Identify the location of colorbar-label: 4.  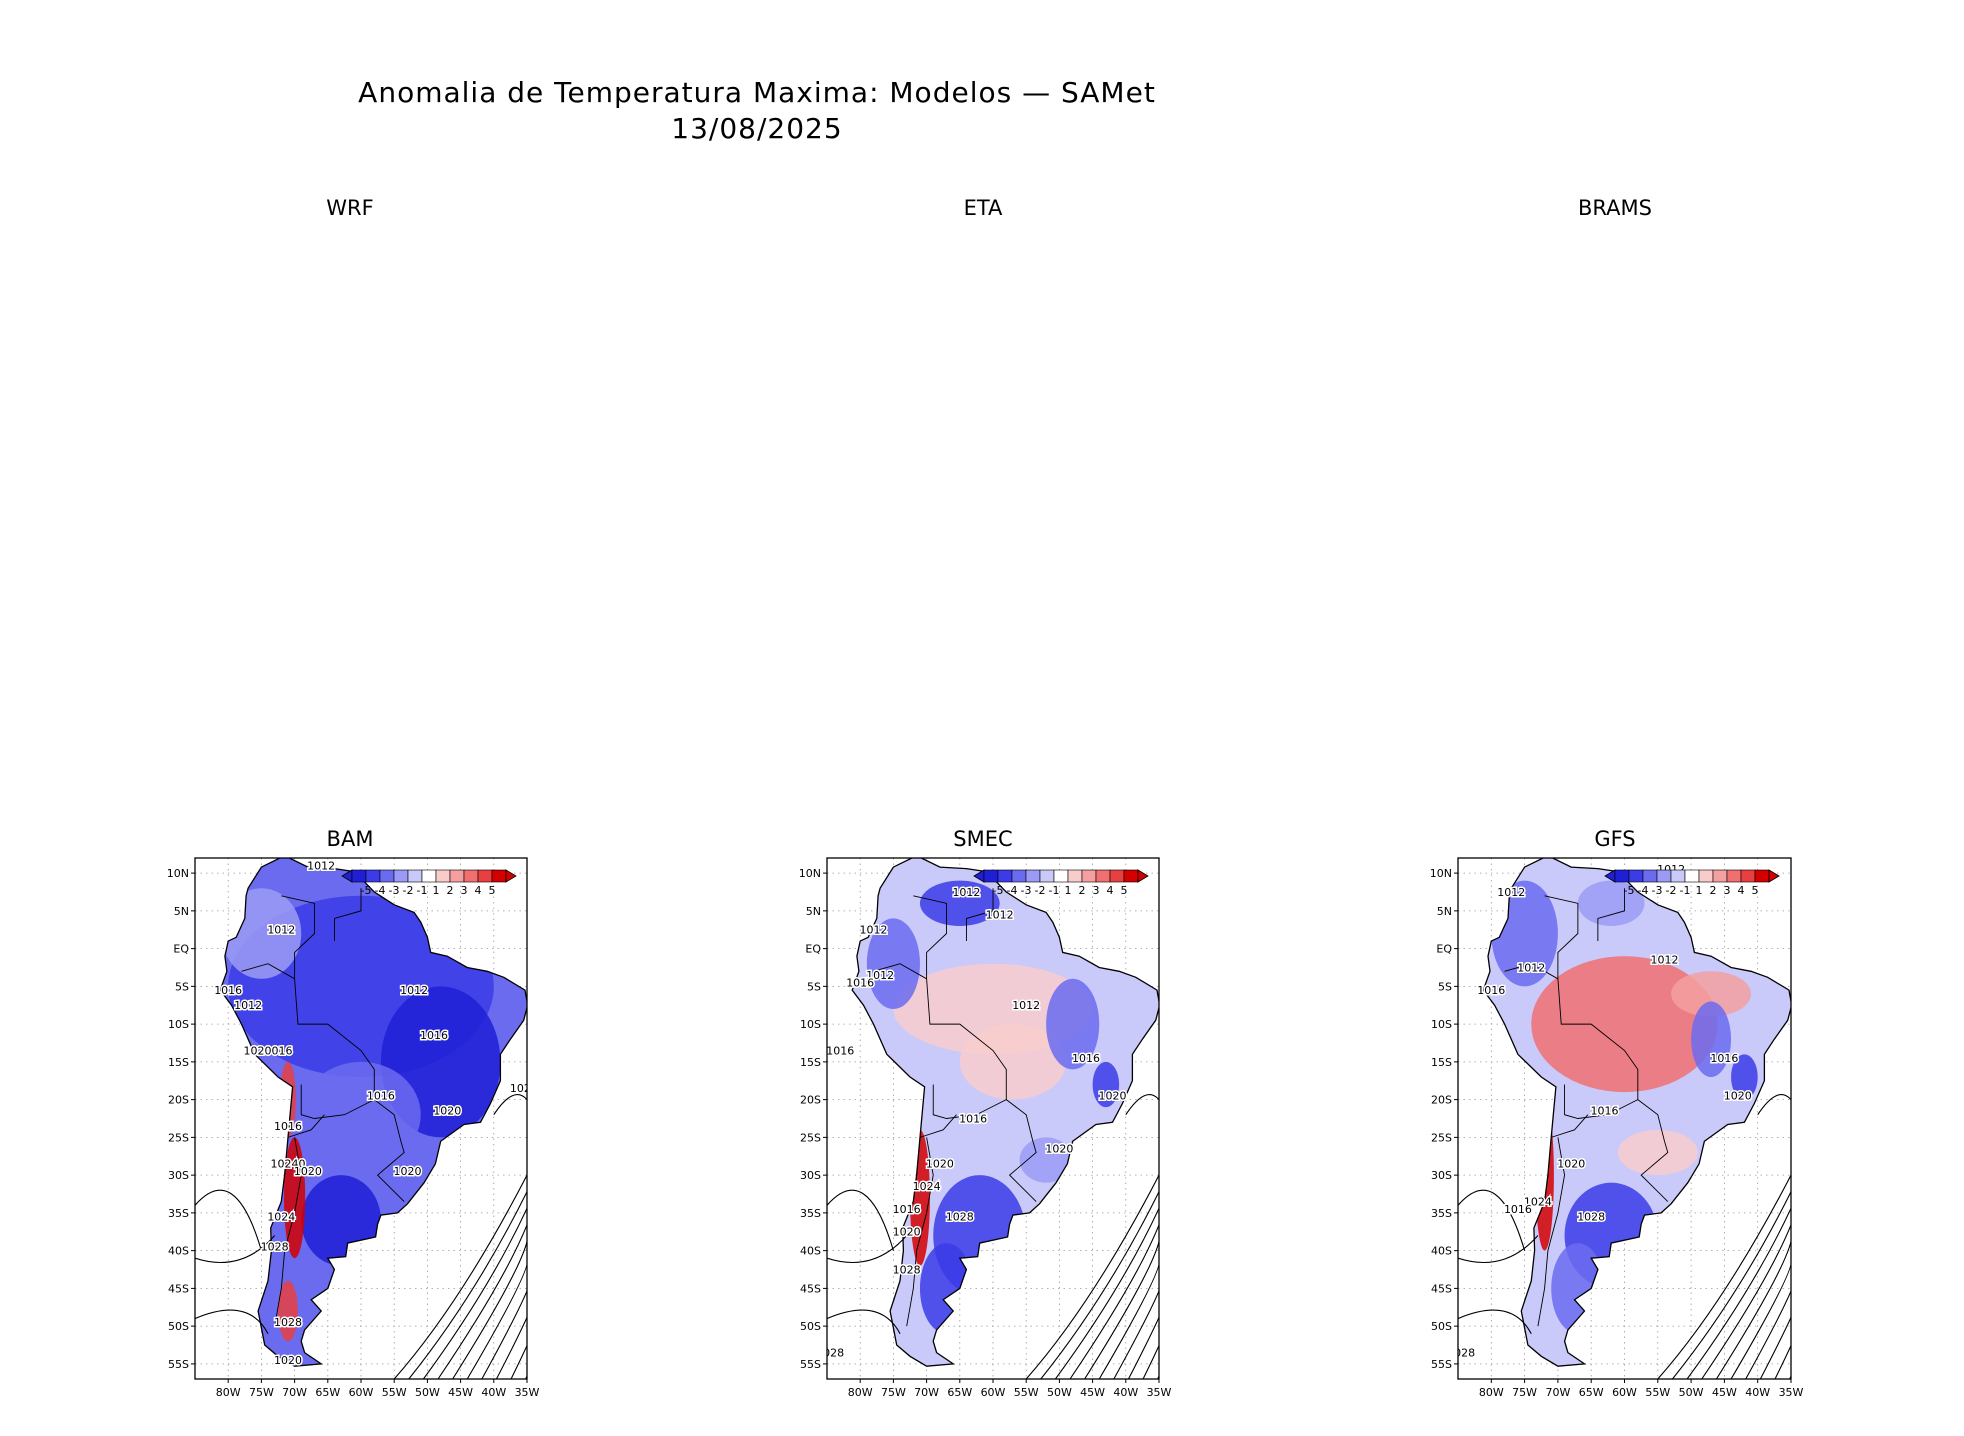
(1110, 890).